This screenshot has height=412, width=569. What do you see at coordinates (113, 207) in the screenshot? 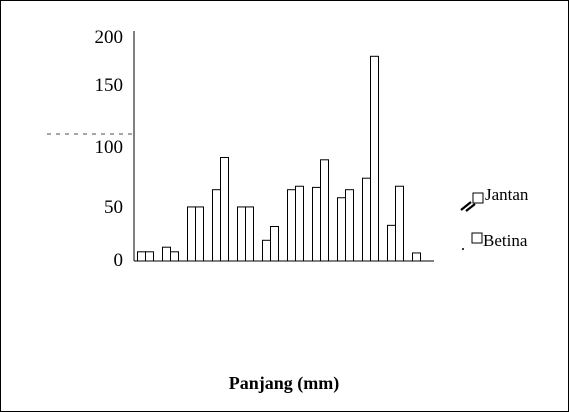
I see `y-tick-label: 50` at bounding box center [113, 207].